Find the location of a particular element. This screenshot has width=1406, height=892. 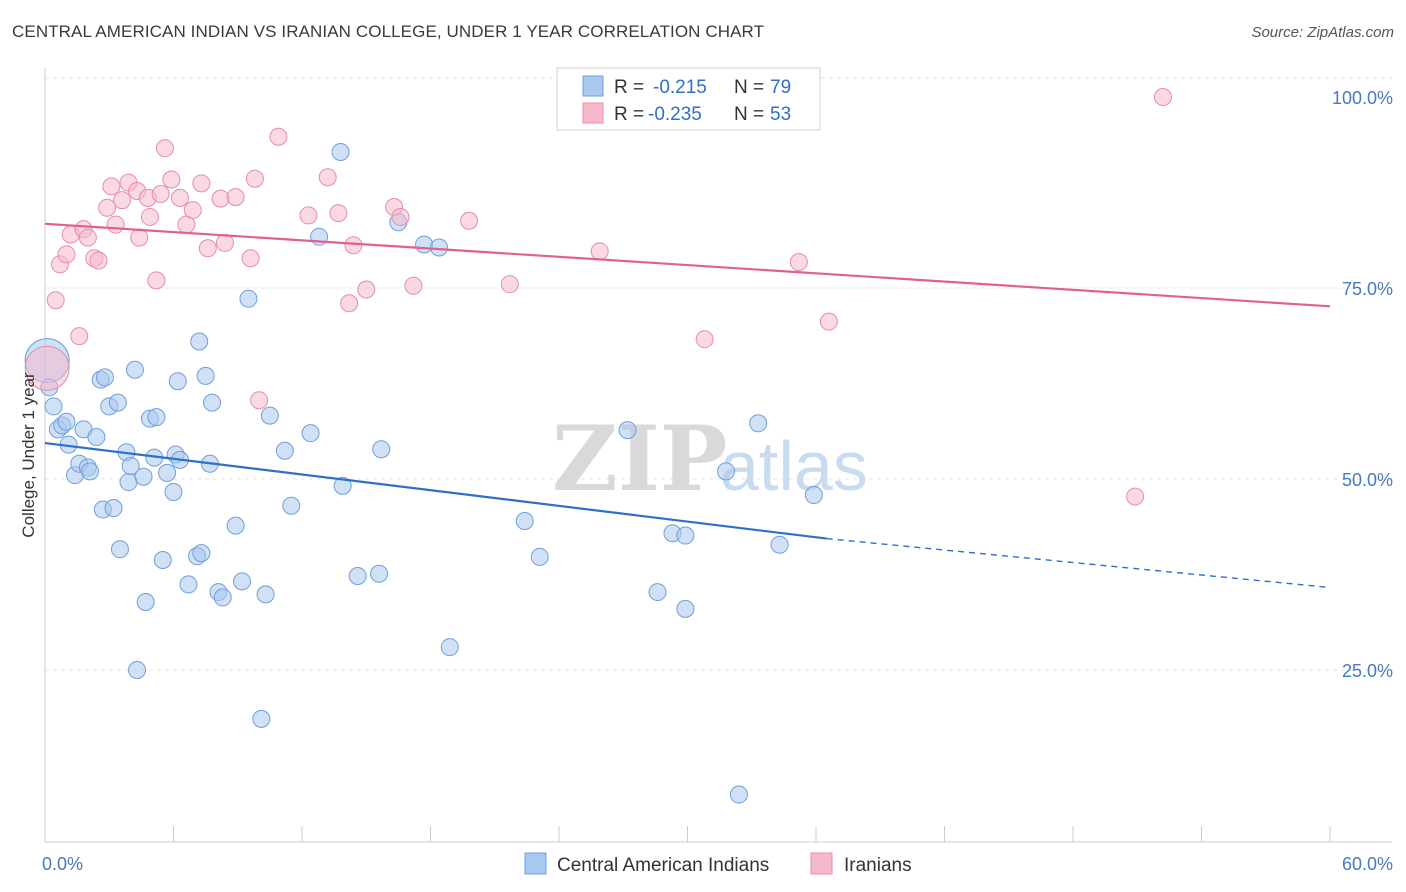

legend-n-value: 79 is located at coordinates (780, 87).